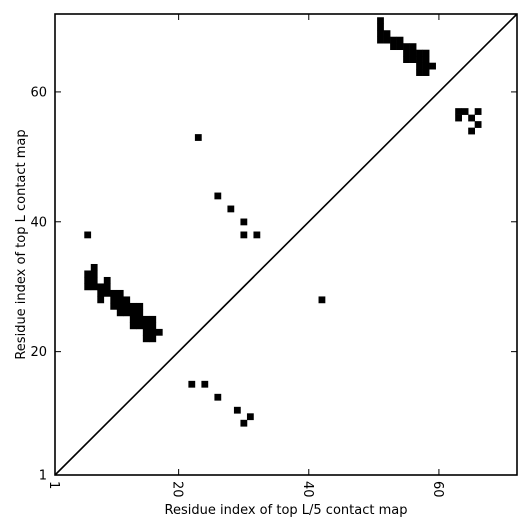 This screenshot has width=531, height=531. Describe the element at coordinates (177, 489) in the screenshot. I see `x-tick-label: 20` at that location.